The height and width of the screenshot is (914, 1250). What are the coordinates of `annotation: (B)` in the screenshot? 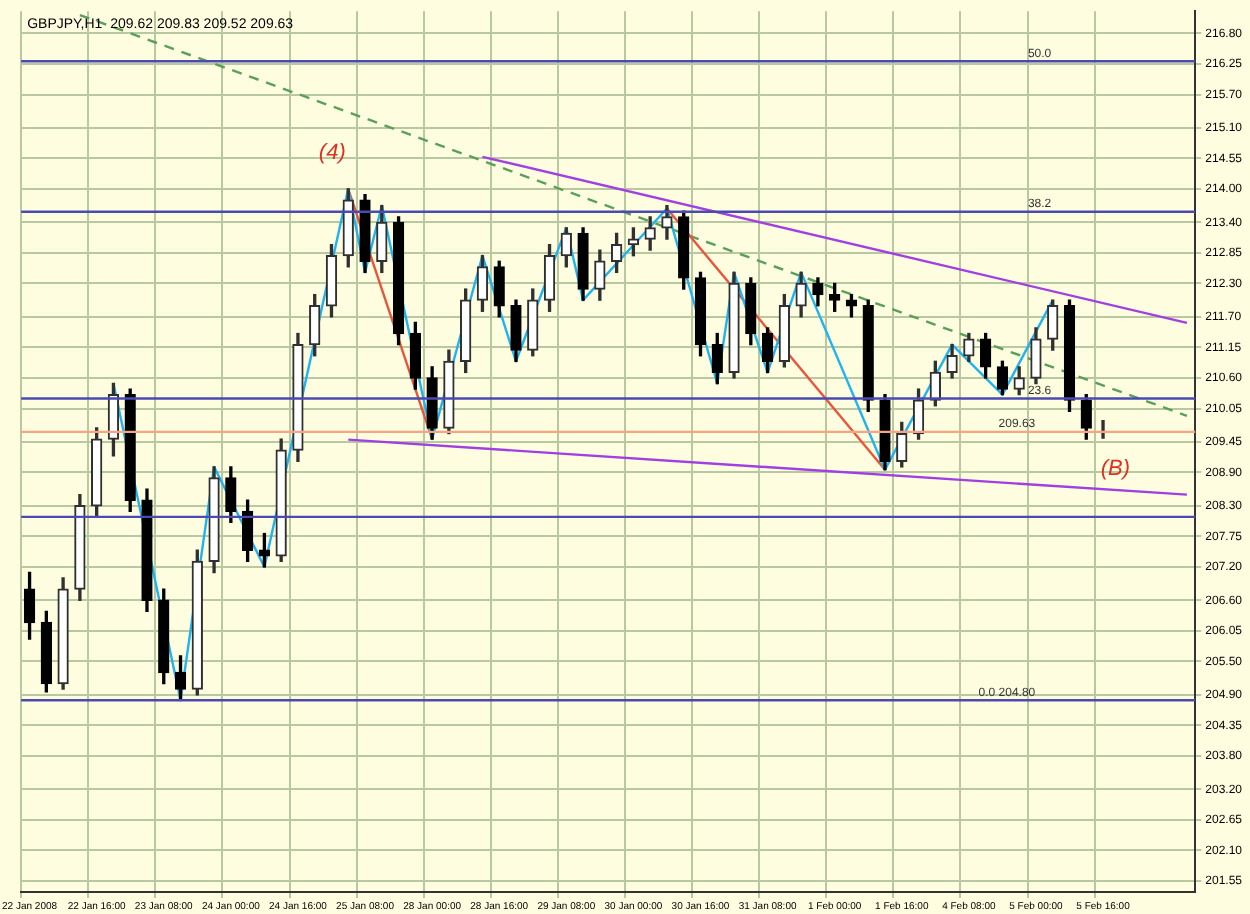 It's located at (1115, 469).